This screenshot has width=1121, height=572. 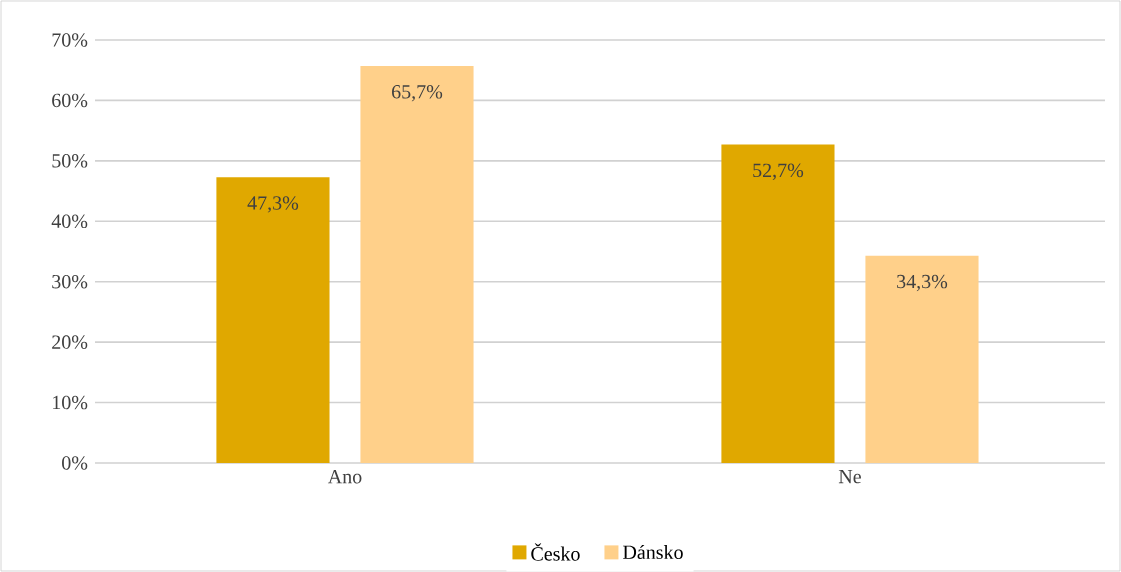 What do you see at coordinates (555, 552) in the screenshot?
I see `legend-label: Česko` at bounding box center [555, 552].